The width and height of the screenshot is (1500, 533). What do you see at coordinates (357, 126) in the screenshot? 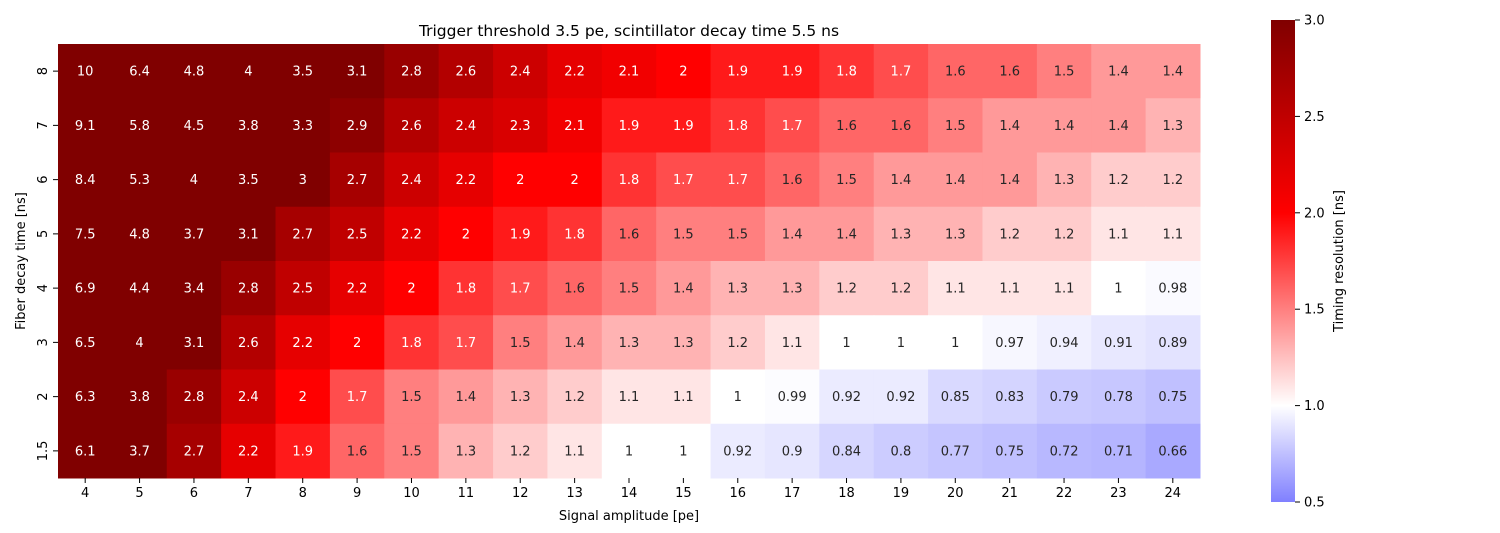
I see `cell-value-label: 2.9` at bounding box center [357, 126].